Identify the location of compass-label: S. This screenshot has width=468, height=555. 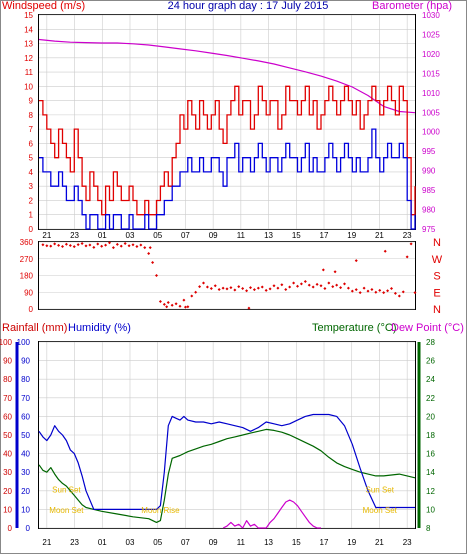
(436, 277).